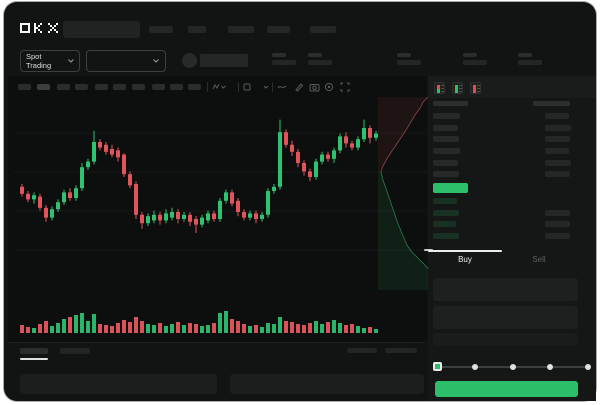  I want to click on orderbook-last-price, so click(450, 188).